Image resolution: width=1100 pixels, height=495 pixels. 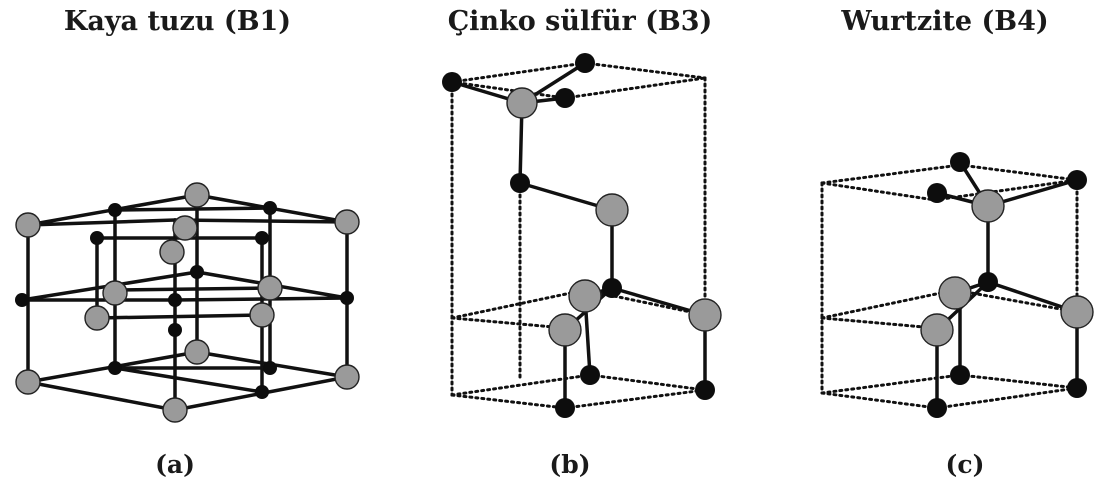 I want to click on panel-c-title: Wurtzite (B4), so click(x=945, y=21).